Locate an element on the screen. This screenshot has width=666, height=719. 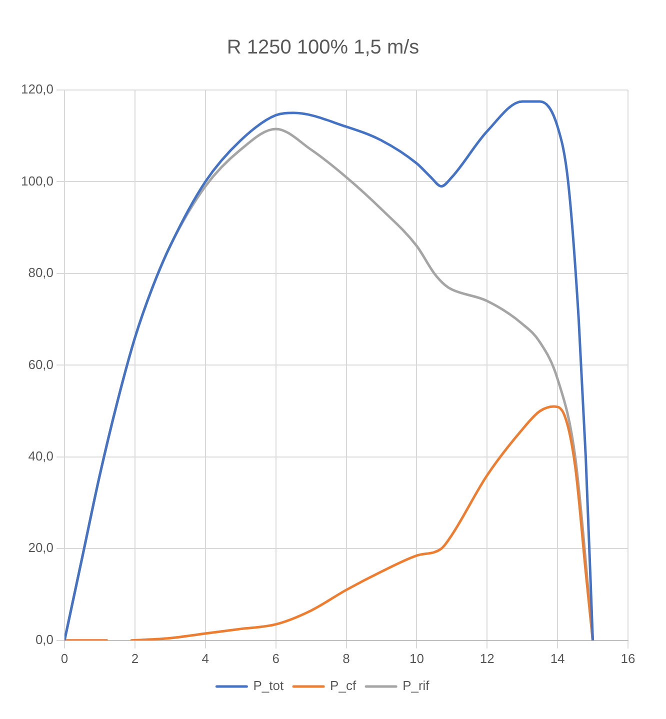
y-tick-label: 20,0 is located at coordinates (41, 548).